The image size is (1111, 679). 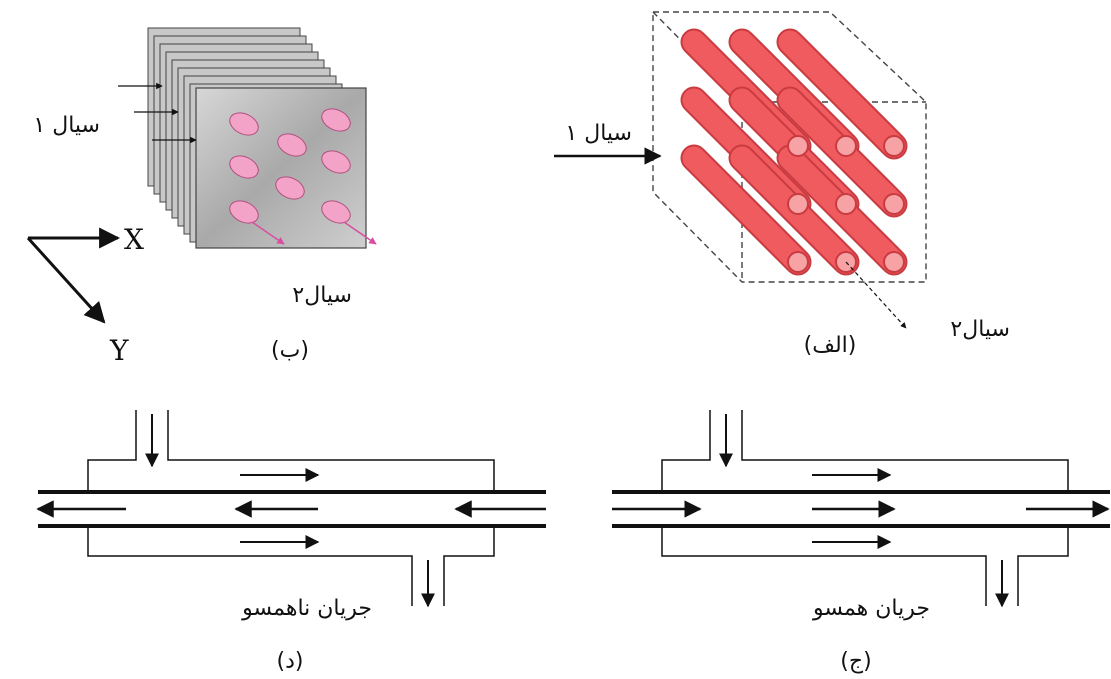 What do you see at coordinates (119, 350) in the screenshot?
I see `axis-y-label: Y` at bounding box center [119, 350].